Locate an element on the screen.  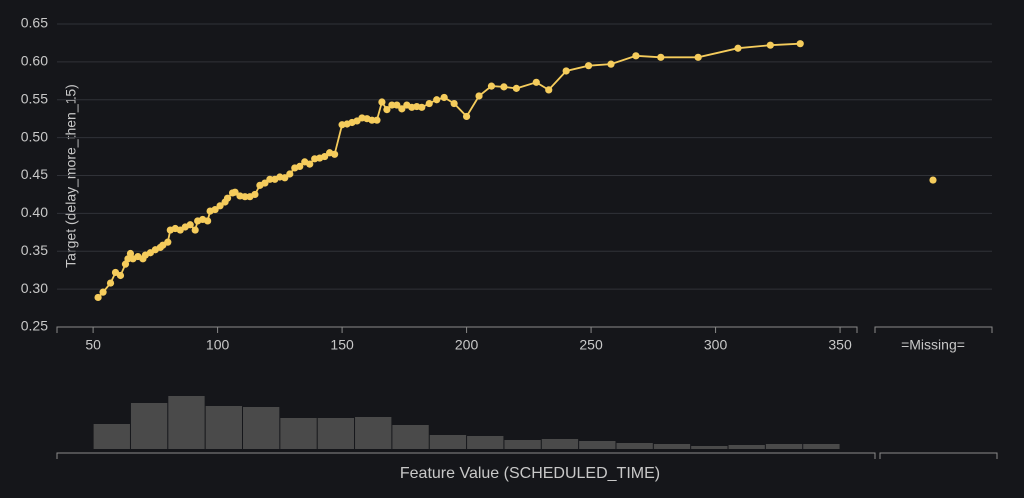
x-tick-label: 150 is located at coordinates (342, 345).